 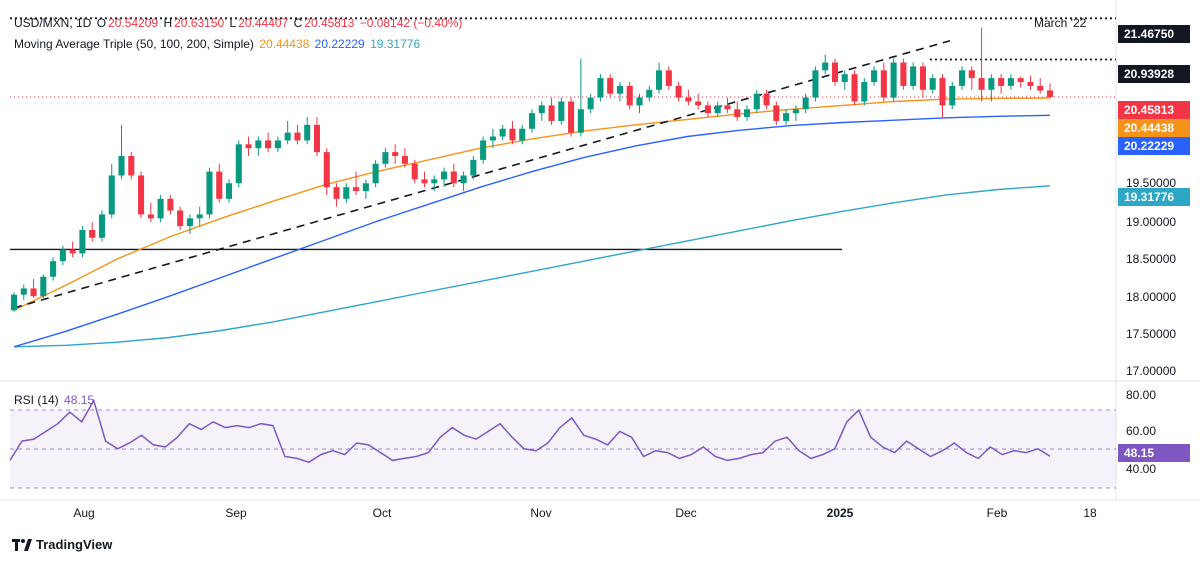 What do you see at coordinates (133, 23) in the screenshot?
I see `open-value: 20.54209` at bounding box center [133, 23].